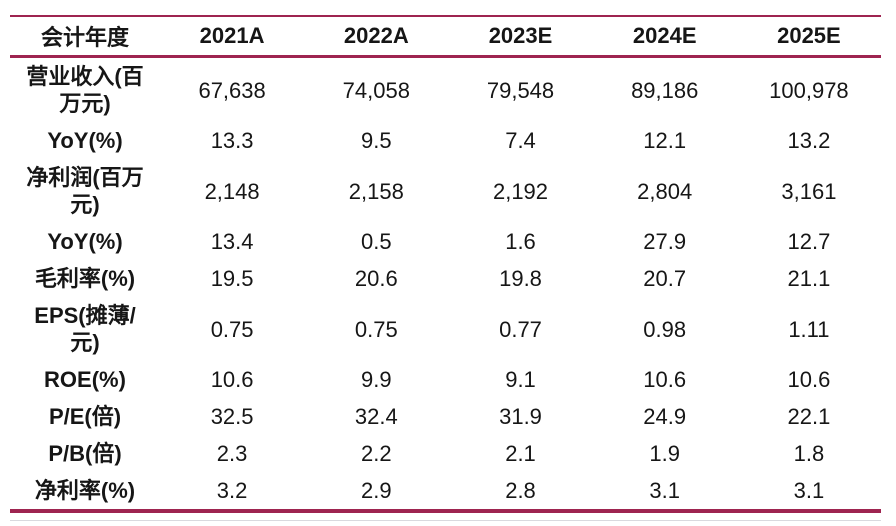  I want to click on row-metric-label: P/B(倍), so click(85, 453).